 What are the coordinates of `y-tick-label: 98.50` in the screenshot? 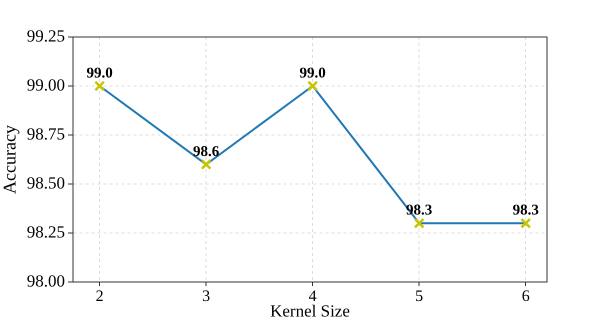 It's located at (45, 182).